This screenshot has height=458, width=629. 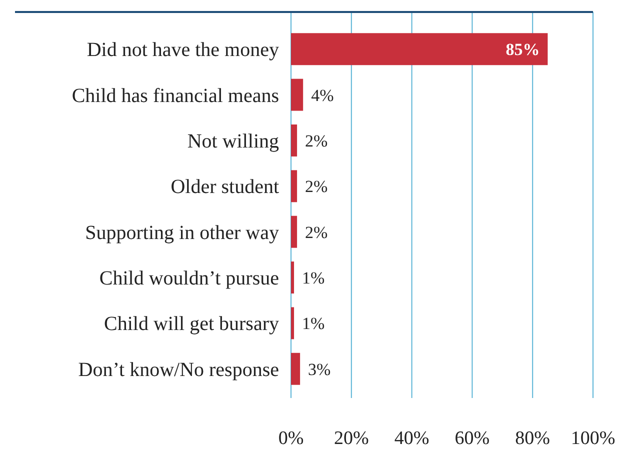 I want to click on x-tick-label: 40%, so click(x=412, y=438).